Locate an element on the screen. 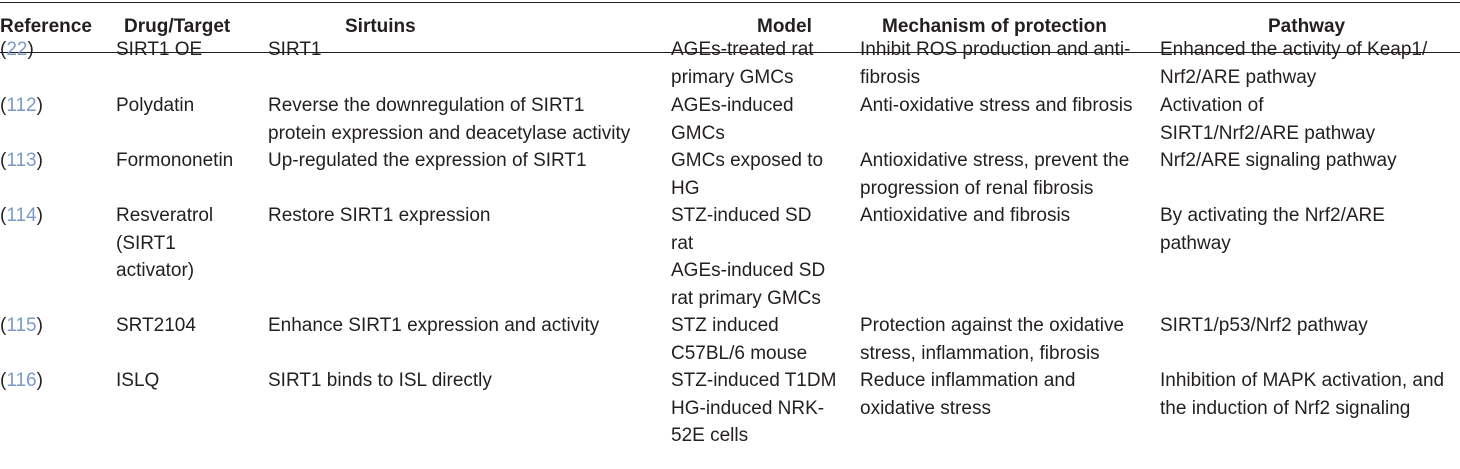 This screenshot has width=1460, height=469. model-line: rat is located at coordinates (682, 243).